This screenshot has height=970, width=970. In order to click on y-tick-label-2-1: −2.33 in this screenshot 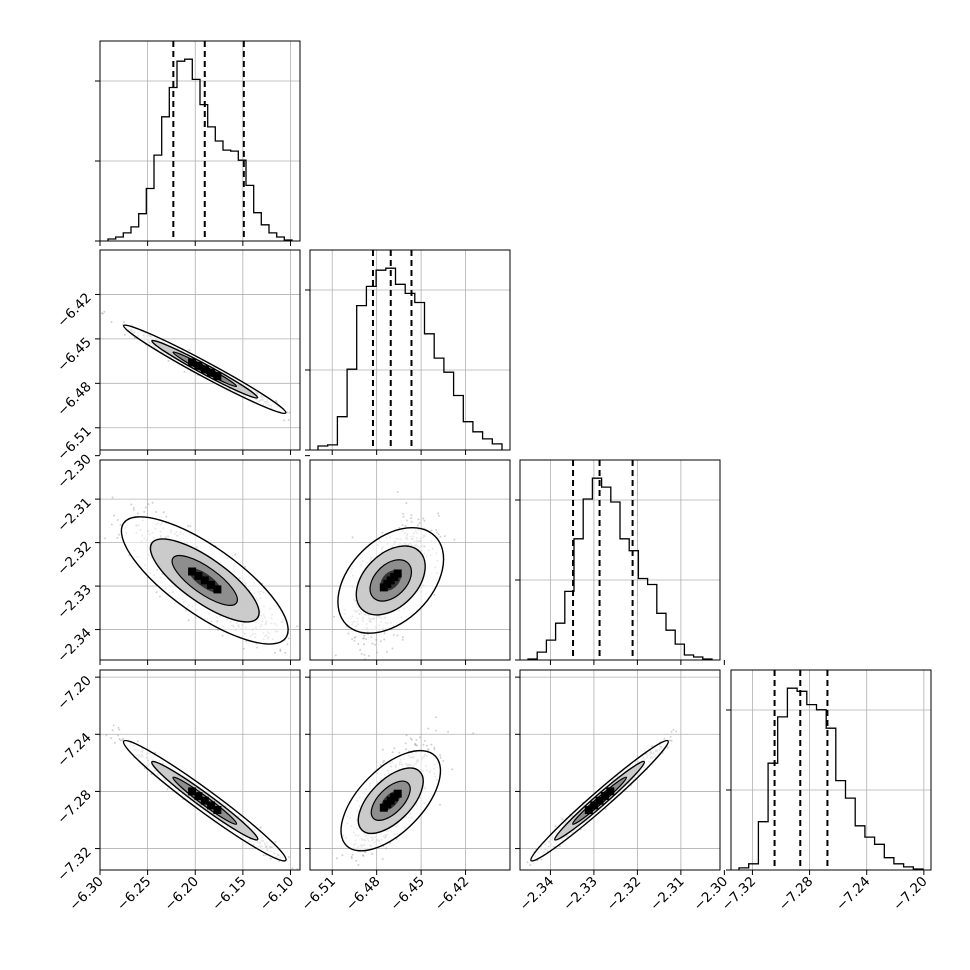, I will do `click(74, 602)`.